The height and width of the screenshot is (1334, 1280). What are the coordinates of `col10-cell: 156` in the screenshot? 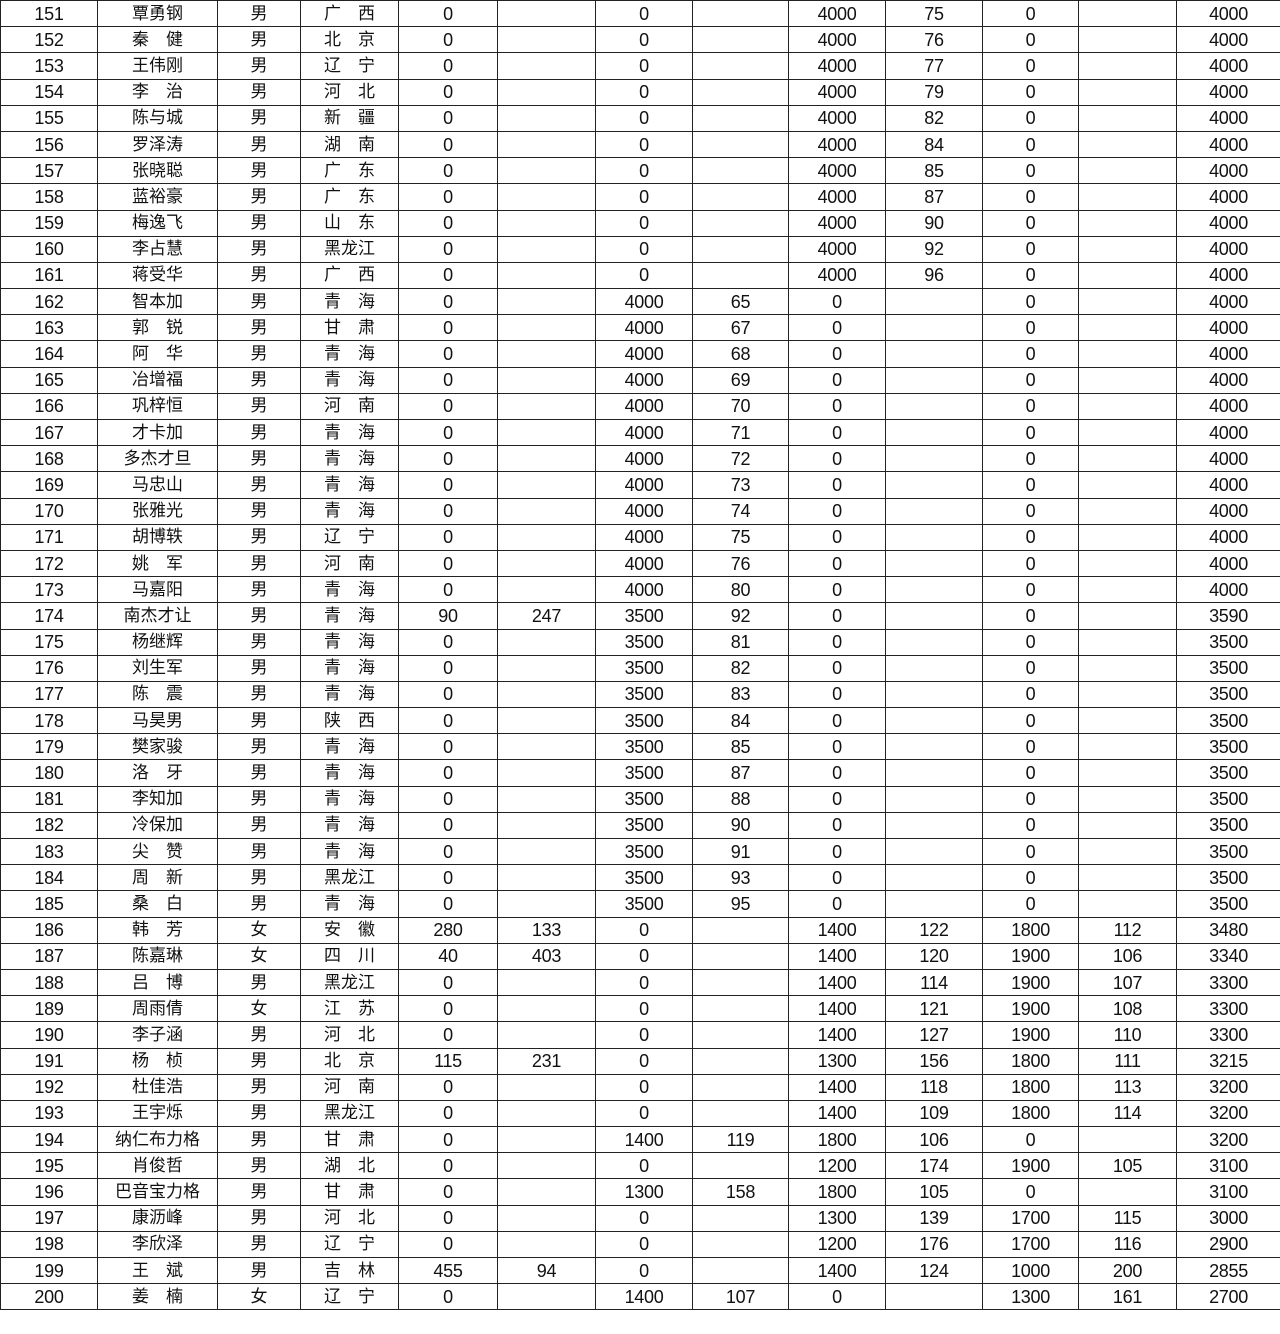 It's located at (934, 1061).